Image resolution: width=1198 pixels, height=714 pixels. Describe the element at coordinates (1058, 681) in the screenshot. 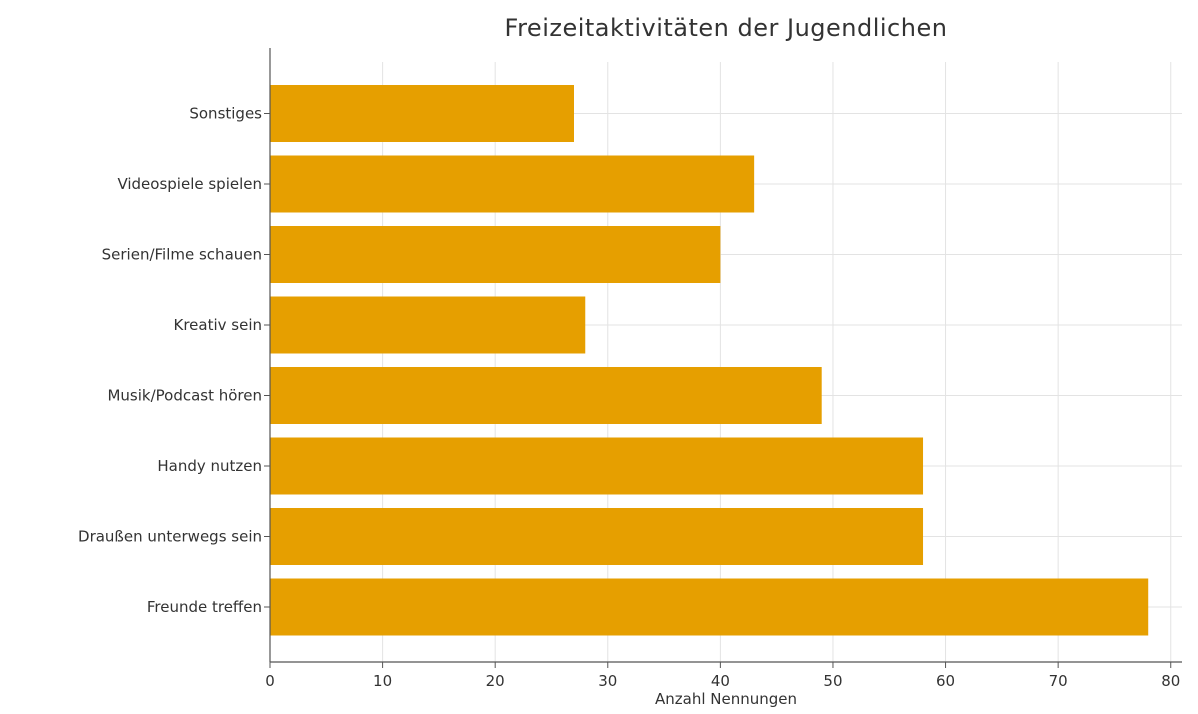

I see `x-tick-label: 70` at that location.